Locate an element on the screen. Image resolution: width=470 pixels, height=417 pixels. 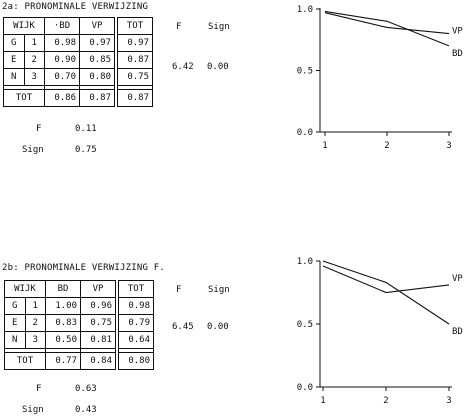
cell-tot: 0.87 is located at coordinates (135, 60).